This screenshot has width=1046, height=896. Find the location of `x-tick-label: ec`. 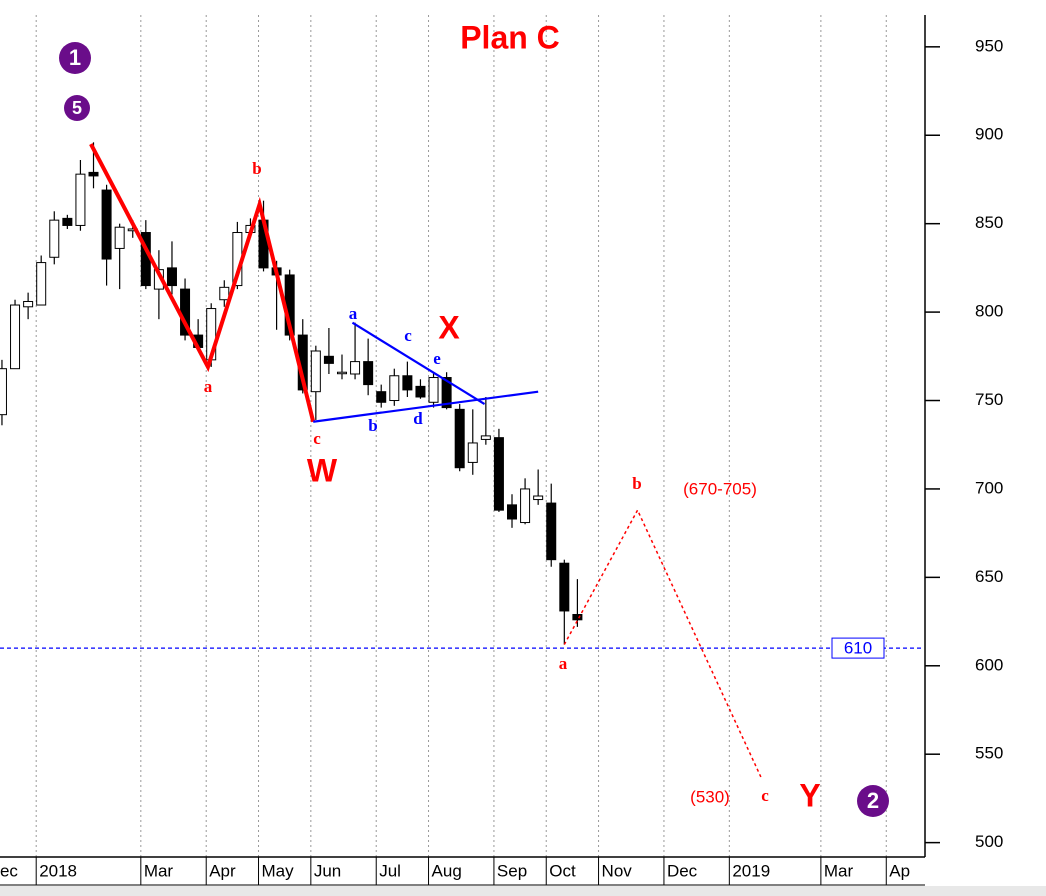

x-tick-label: ec is located at coordinates (9, 870).